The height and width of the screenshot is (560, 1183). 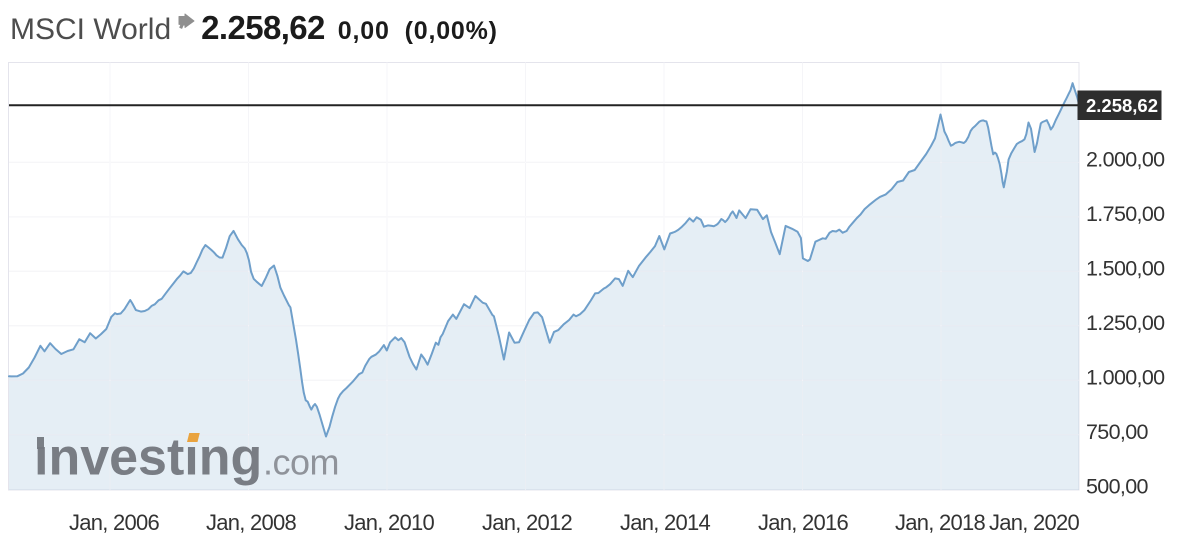 What do you see at coordinates (527, 522) in the screenshot?
I see `svg-text: Jan, 2012` at bounding box center [527, 522].